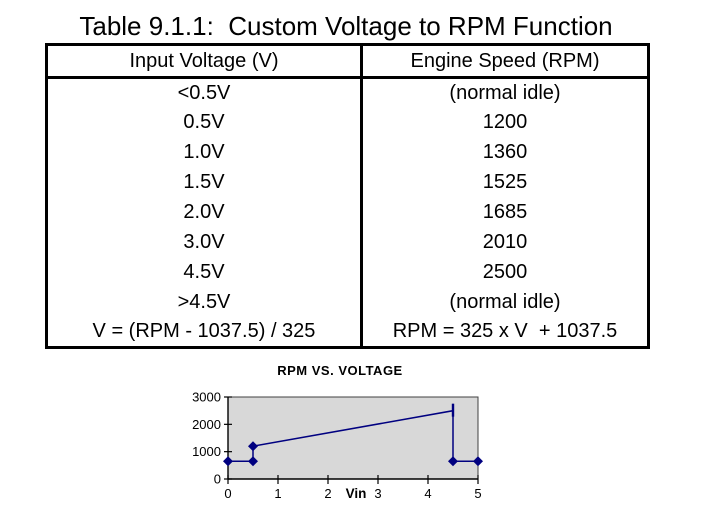 The width and height of the screenshot is (720, 520). I want to click on y-tick-label: 2000, so click(206, 424).